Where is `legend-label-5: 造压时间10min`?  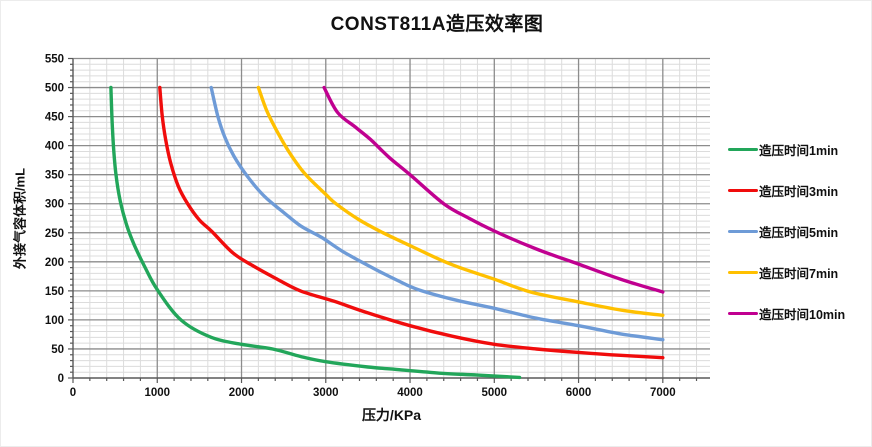
legend-label-5: 造压时间10min is located at coordinates (802, 315).